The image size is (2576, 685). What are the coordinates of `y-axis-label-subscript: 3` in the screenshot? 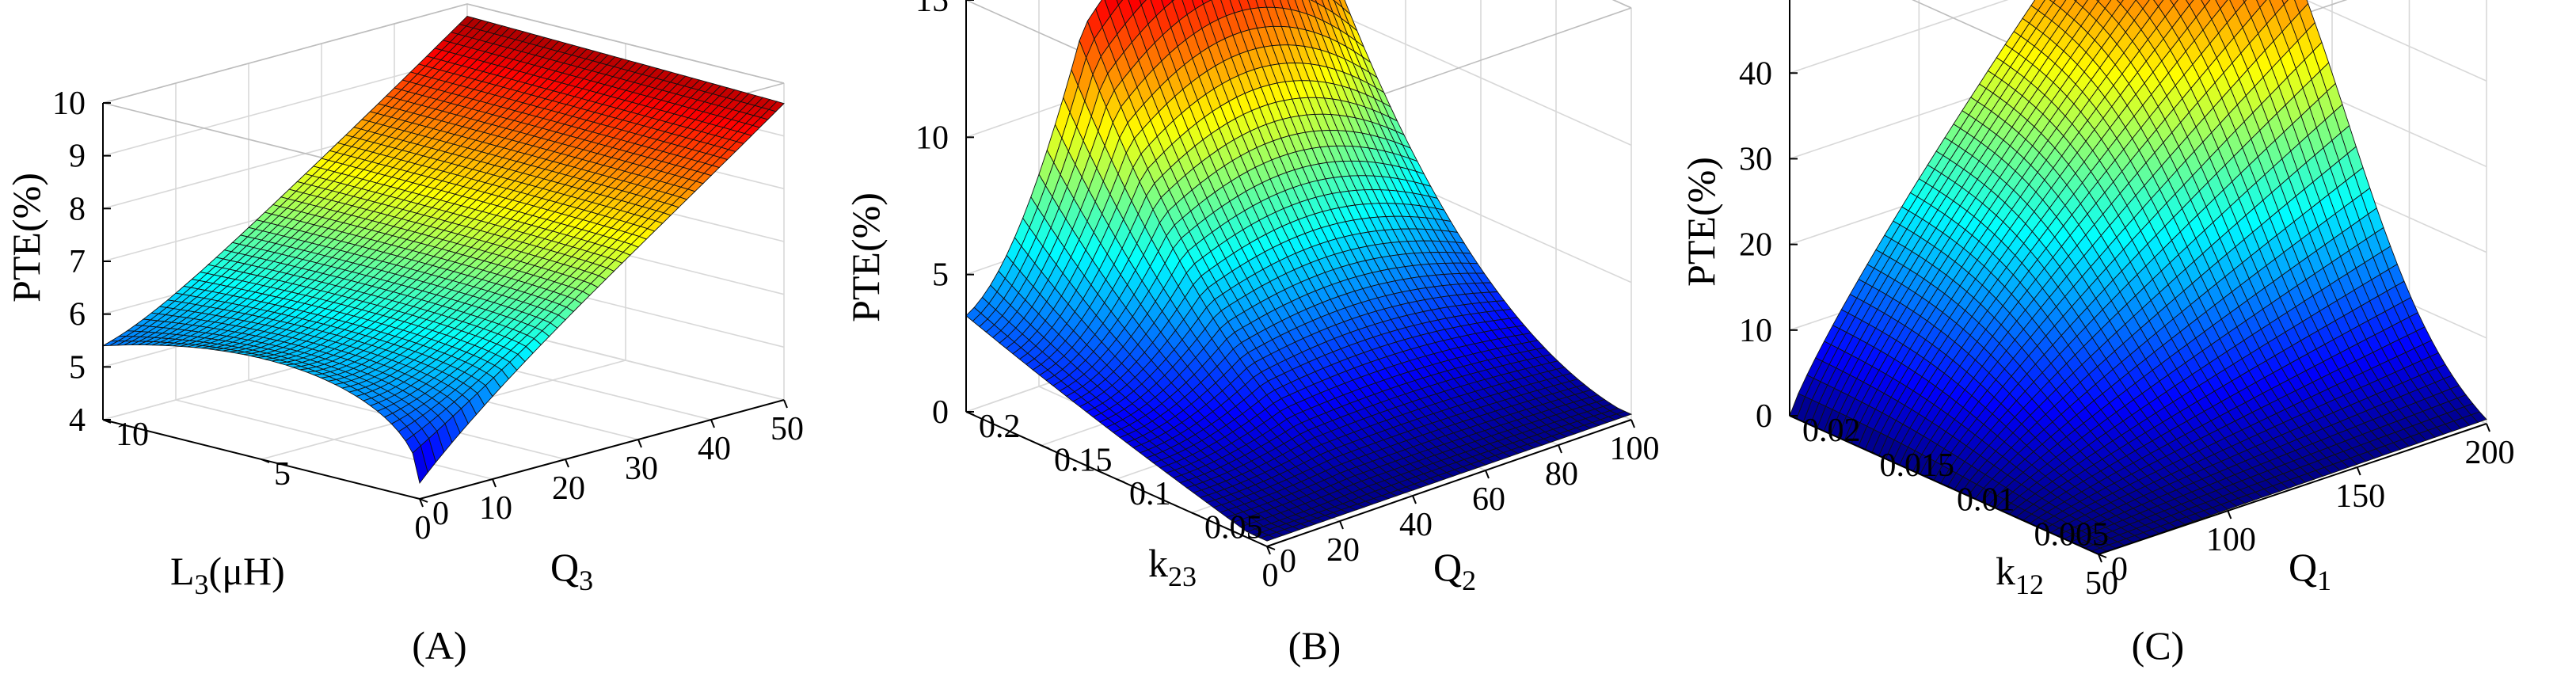 It's located at (586, 580).